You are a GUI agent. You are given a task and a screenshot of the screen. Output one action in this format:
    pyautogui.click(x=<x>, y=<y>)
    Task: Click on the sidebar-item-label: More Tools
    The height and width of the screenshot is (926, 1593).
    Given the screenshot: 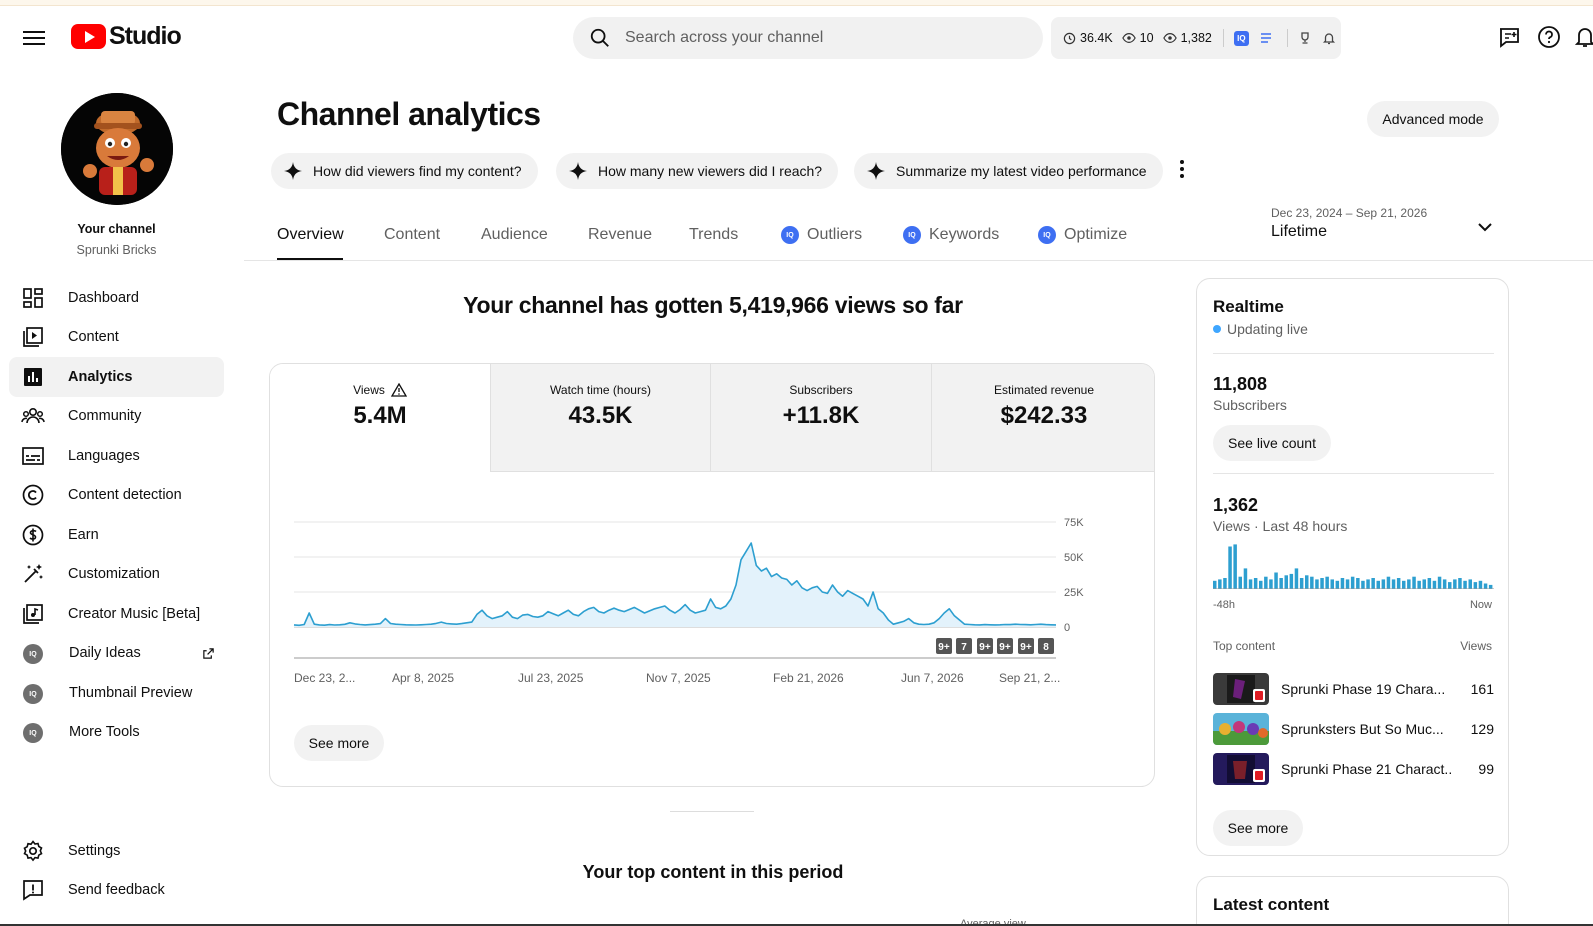 What is the action you would take?
    pyautogui.click(x=104, y=732)
    